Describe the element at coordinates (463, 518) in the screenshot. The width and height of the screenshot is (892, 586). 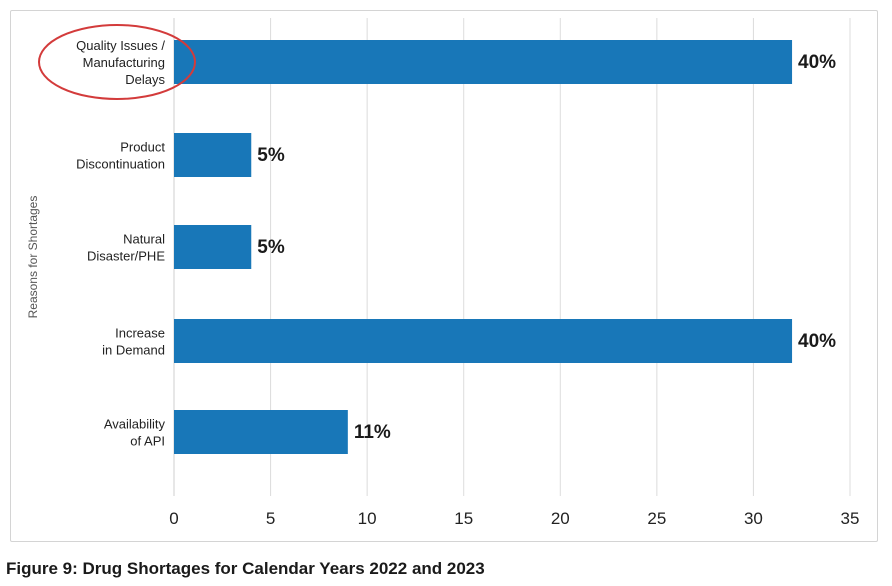
I see `x-tick-label: 15` at that location.